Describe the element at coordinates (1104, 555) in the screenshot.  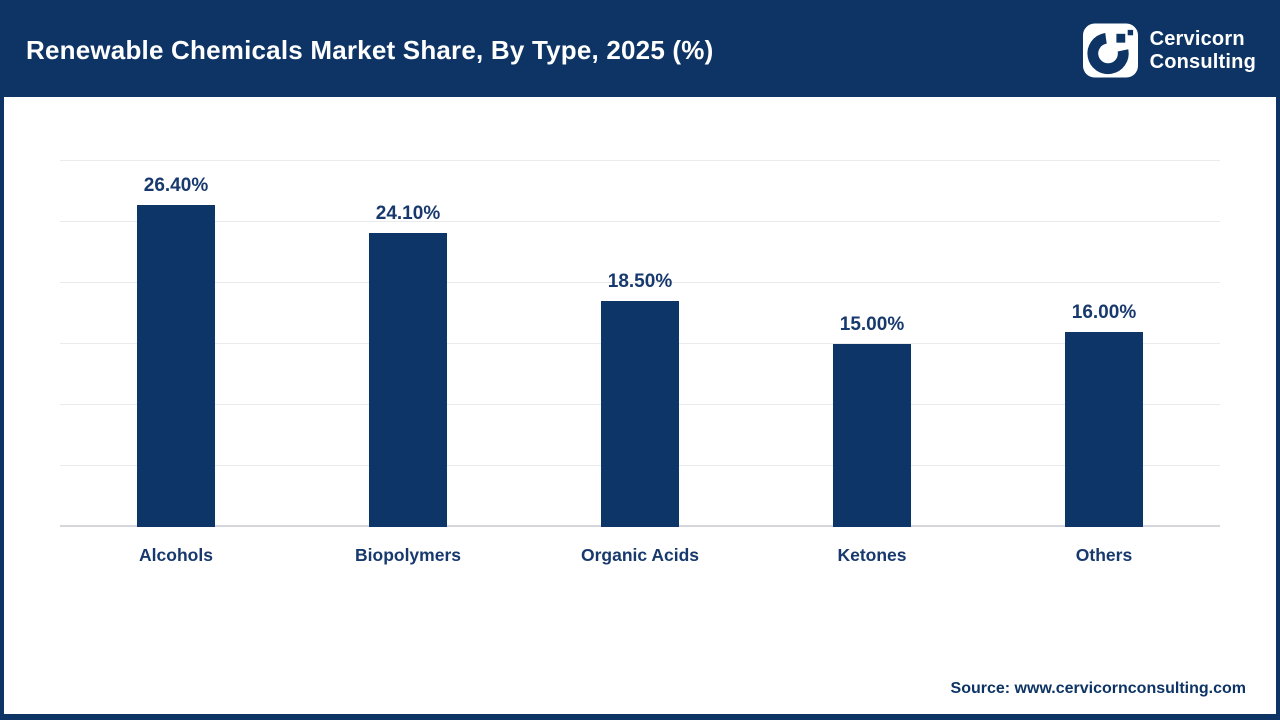
I see `category-label: Others` at that location.